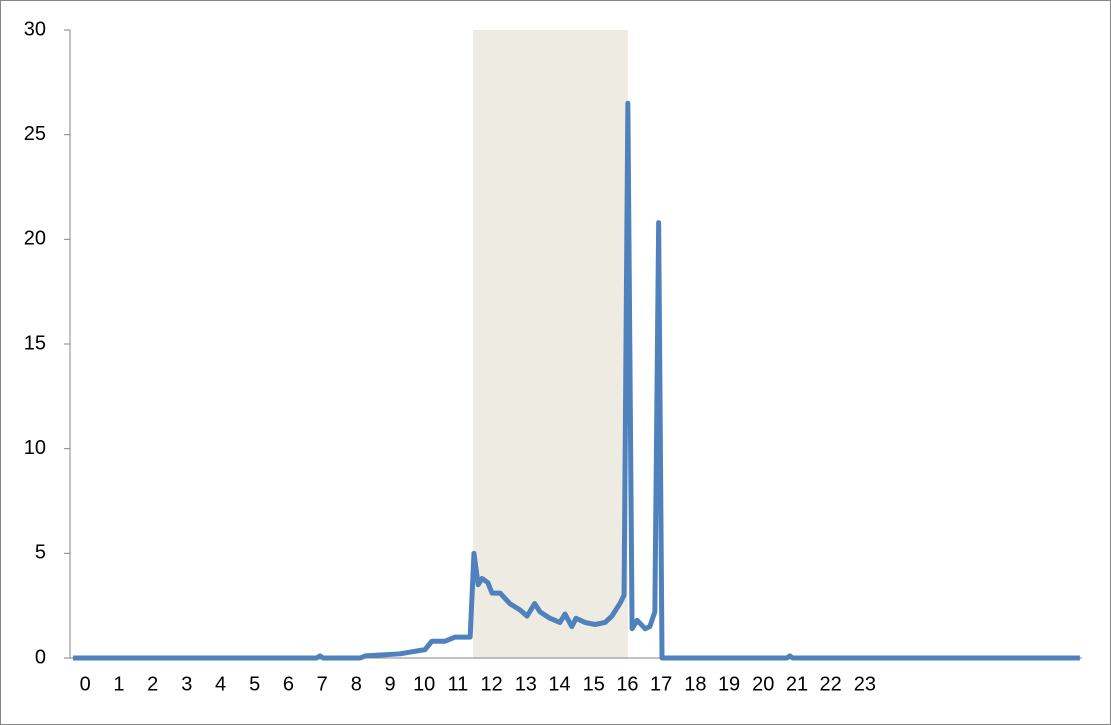 The height and width of the screenshot is (725, 1111). What do you see at coordinates (627, 684) in the screenshot?
I see `x-tick-label: 16` at bounding box center [627, 684].